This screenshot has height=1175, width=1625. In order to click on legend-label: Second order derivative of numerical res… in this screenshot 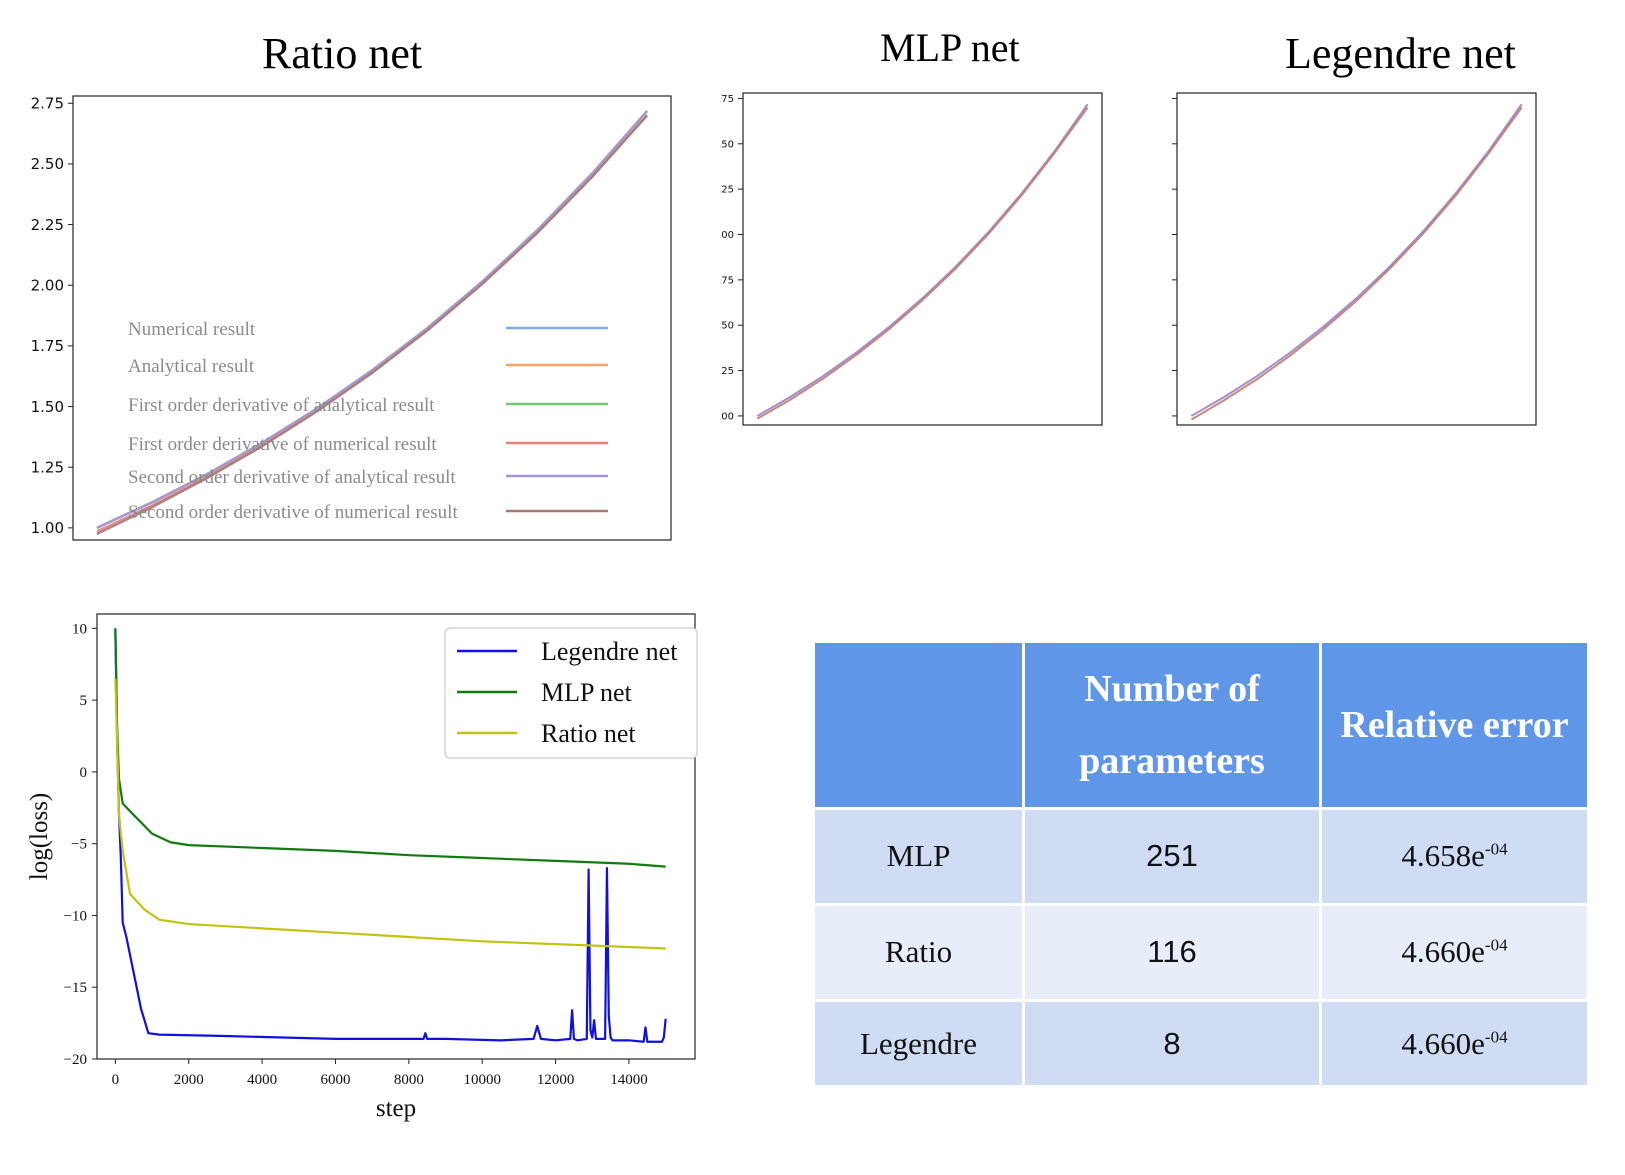, I will do `click(293, 512)`.